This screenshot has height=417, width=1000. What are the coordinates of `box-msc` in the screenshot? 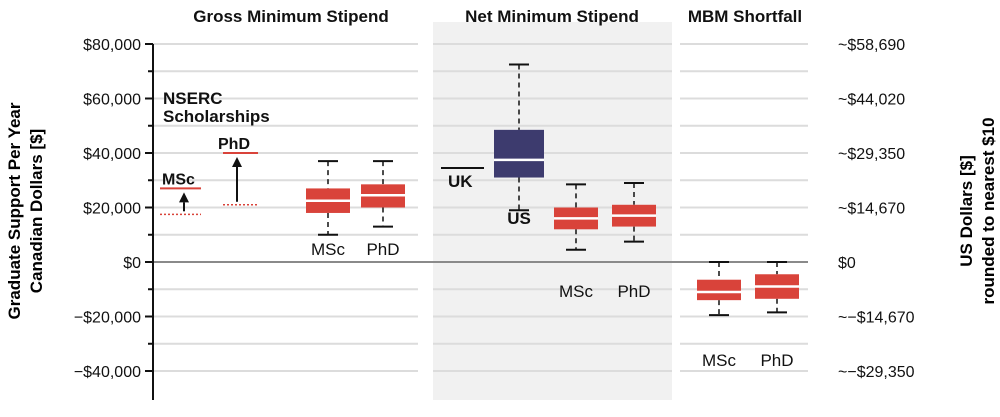 It's located at (719, 290).